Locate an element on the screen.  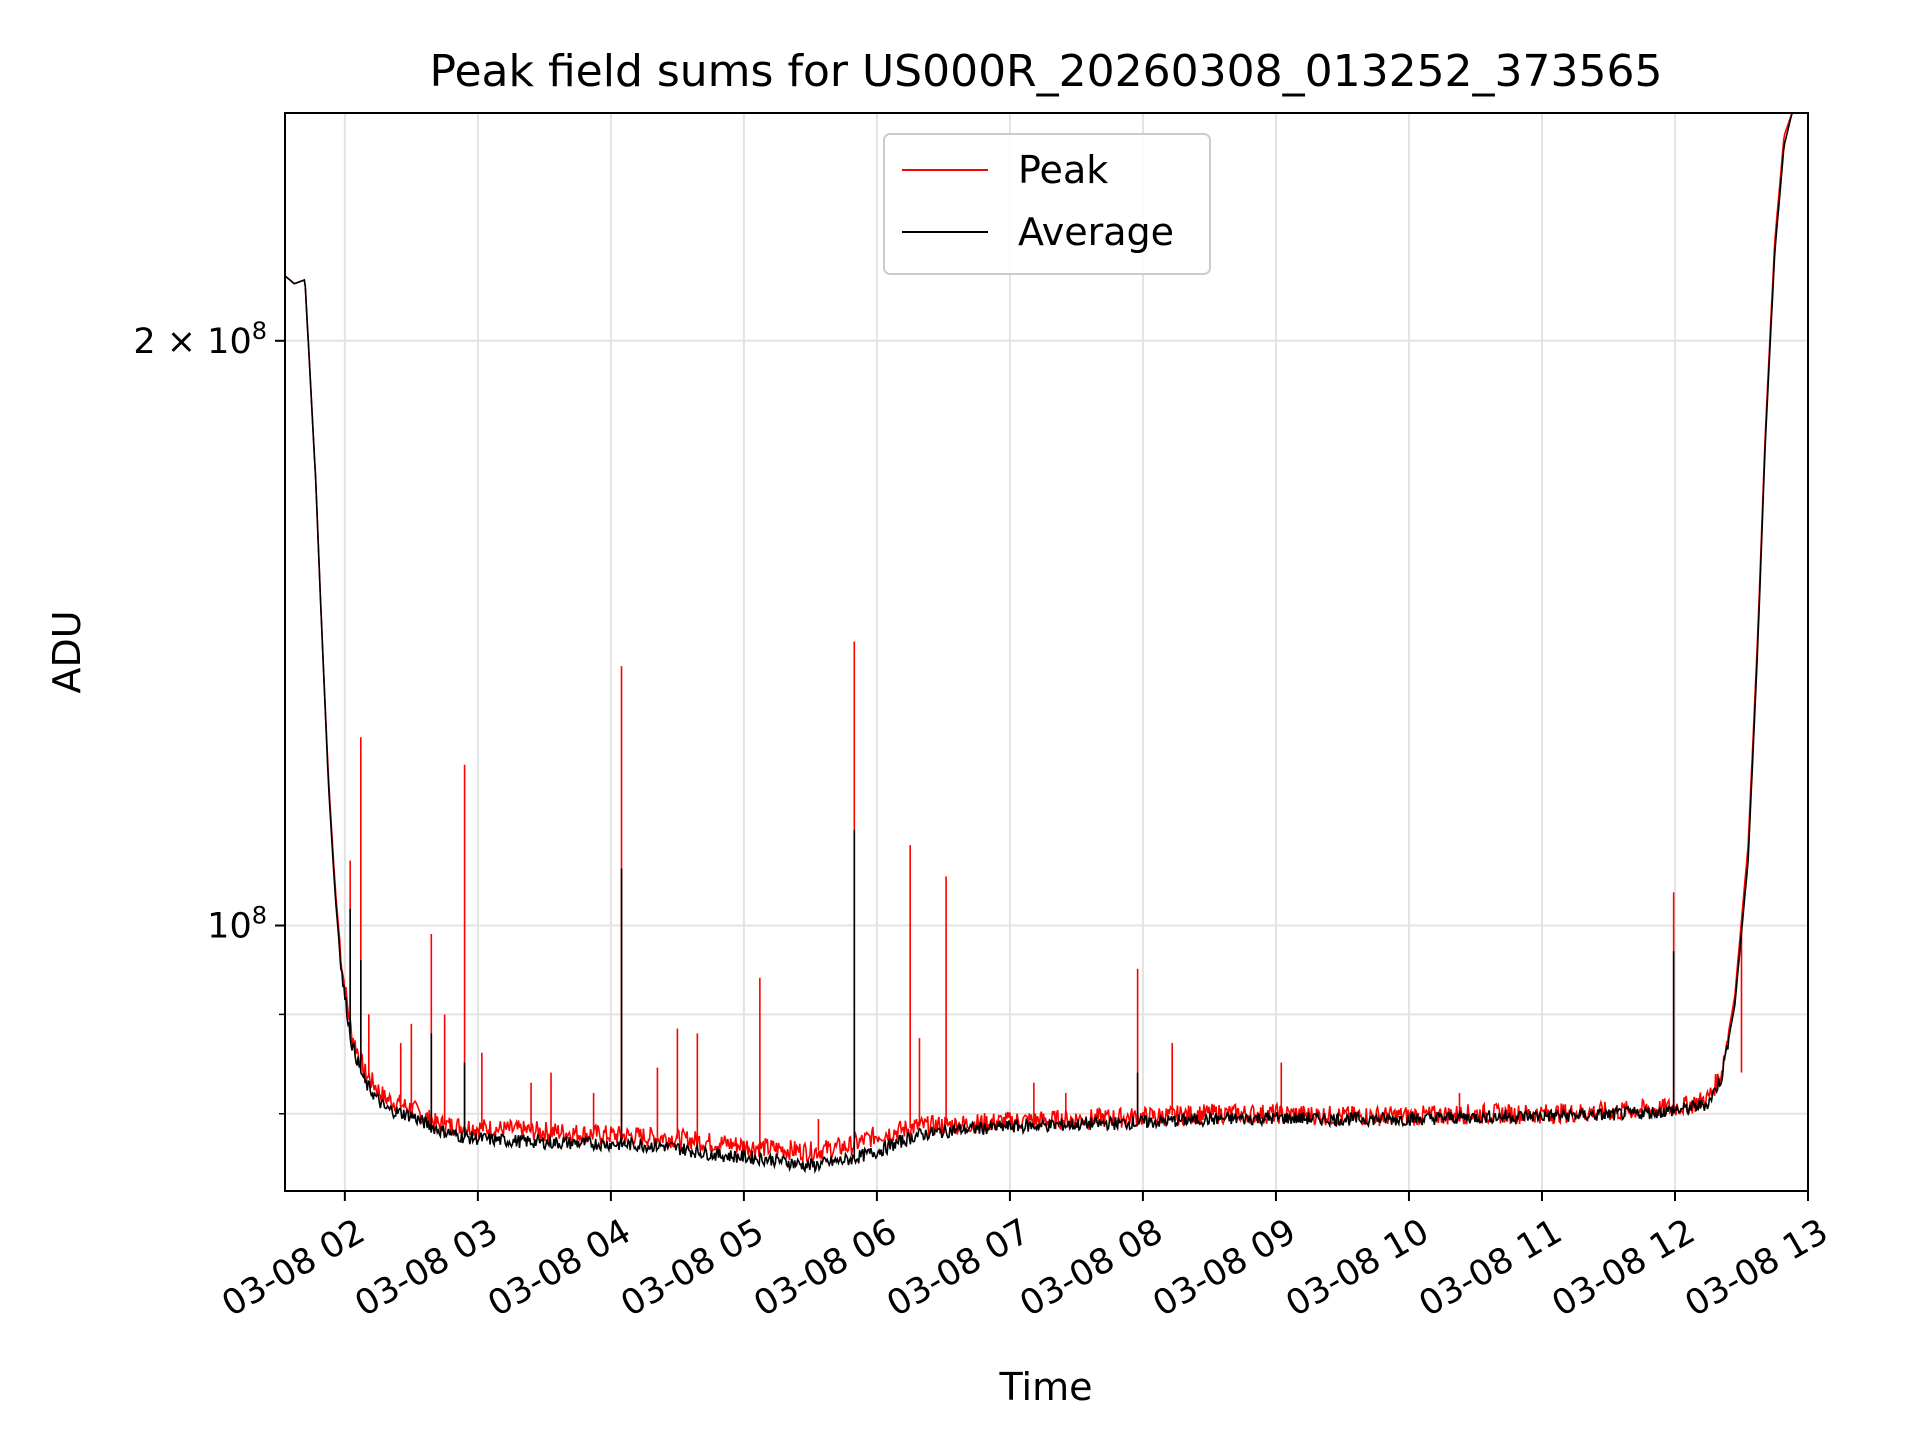
legend-average-label: Average is located at coordinates (1096, 232).